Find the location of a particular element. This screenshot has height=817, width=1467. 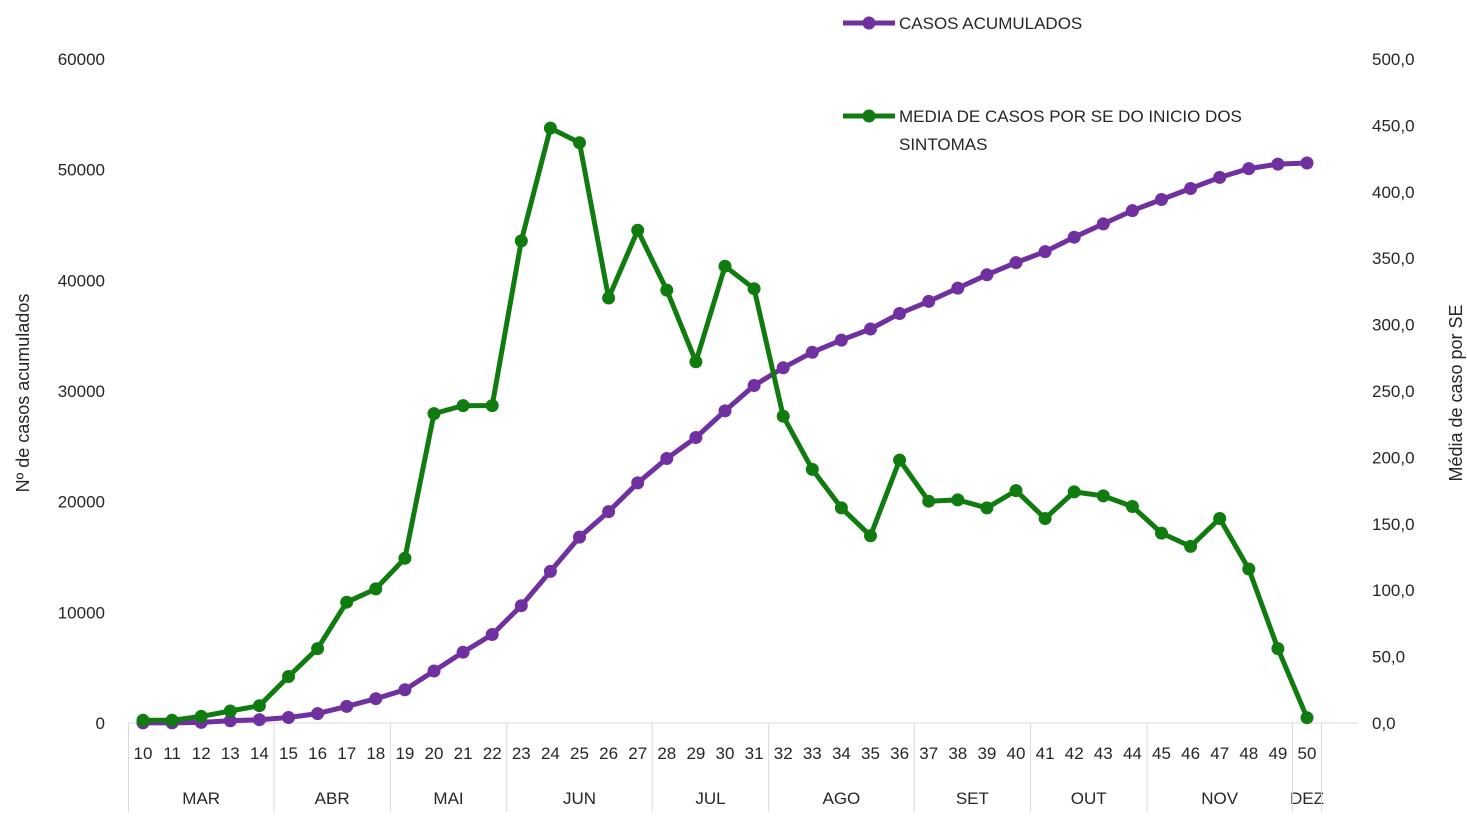

week-tick-label: 42 is located at coordinates (1074, 753).